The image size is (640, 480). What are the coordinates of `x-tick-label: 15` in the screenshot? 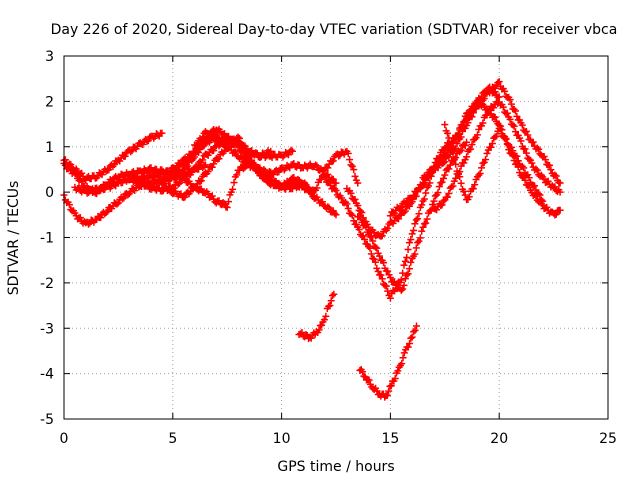 It's located at (390, 439).